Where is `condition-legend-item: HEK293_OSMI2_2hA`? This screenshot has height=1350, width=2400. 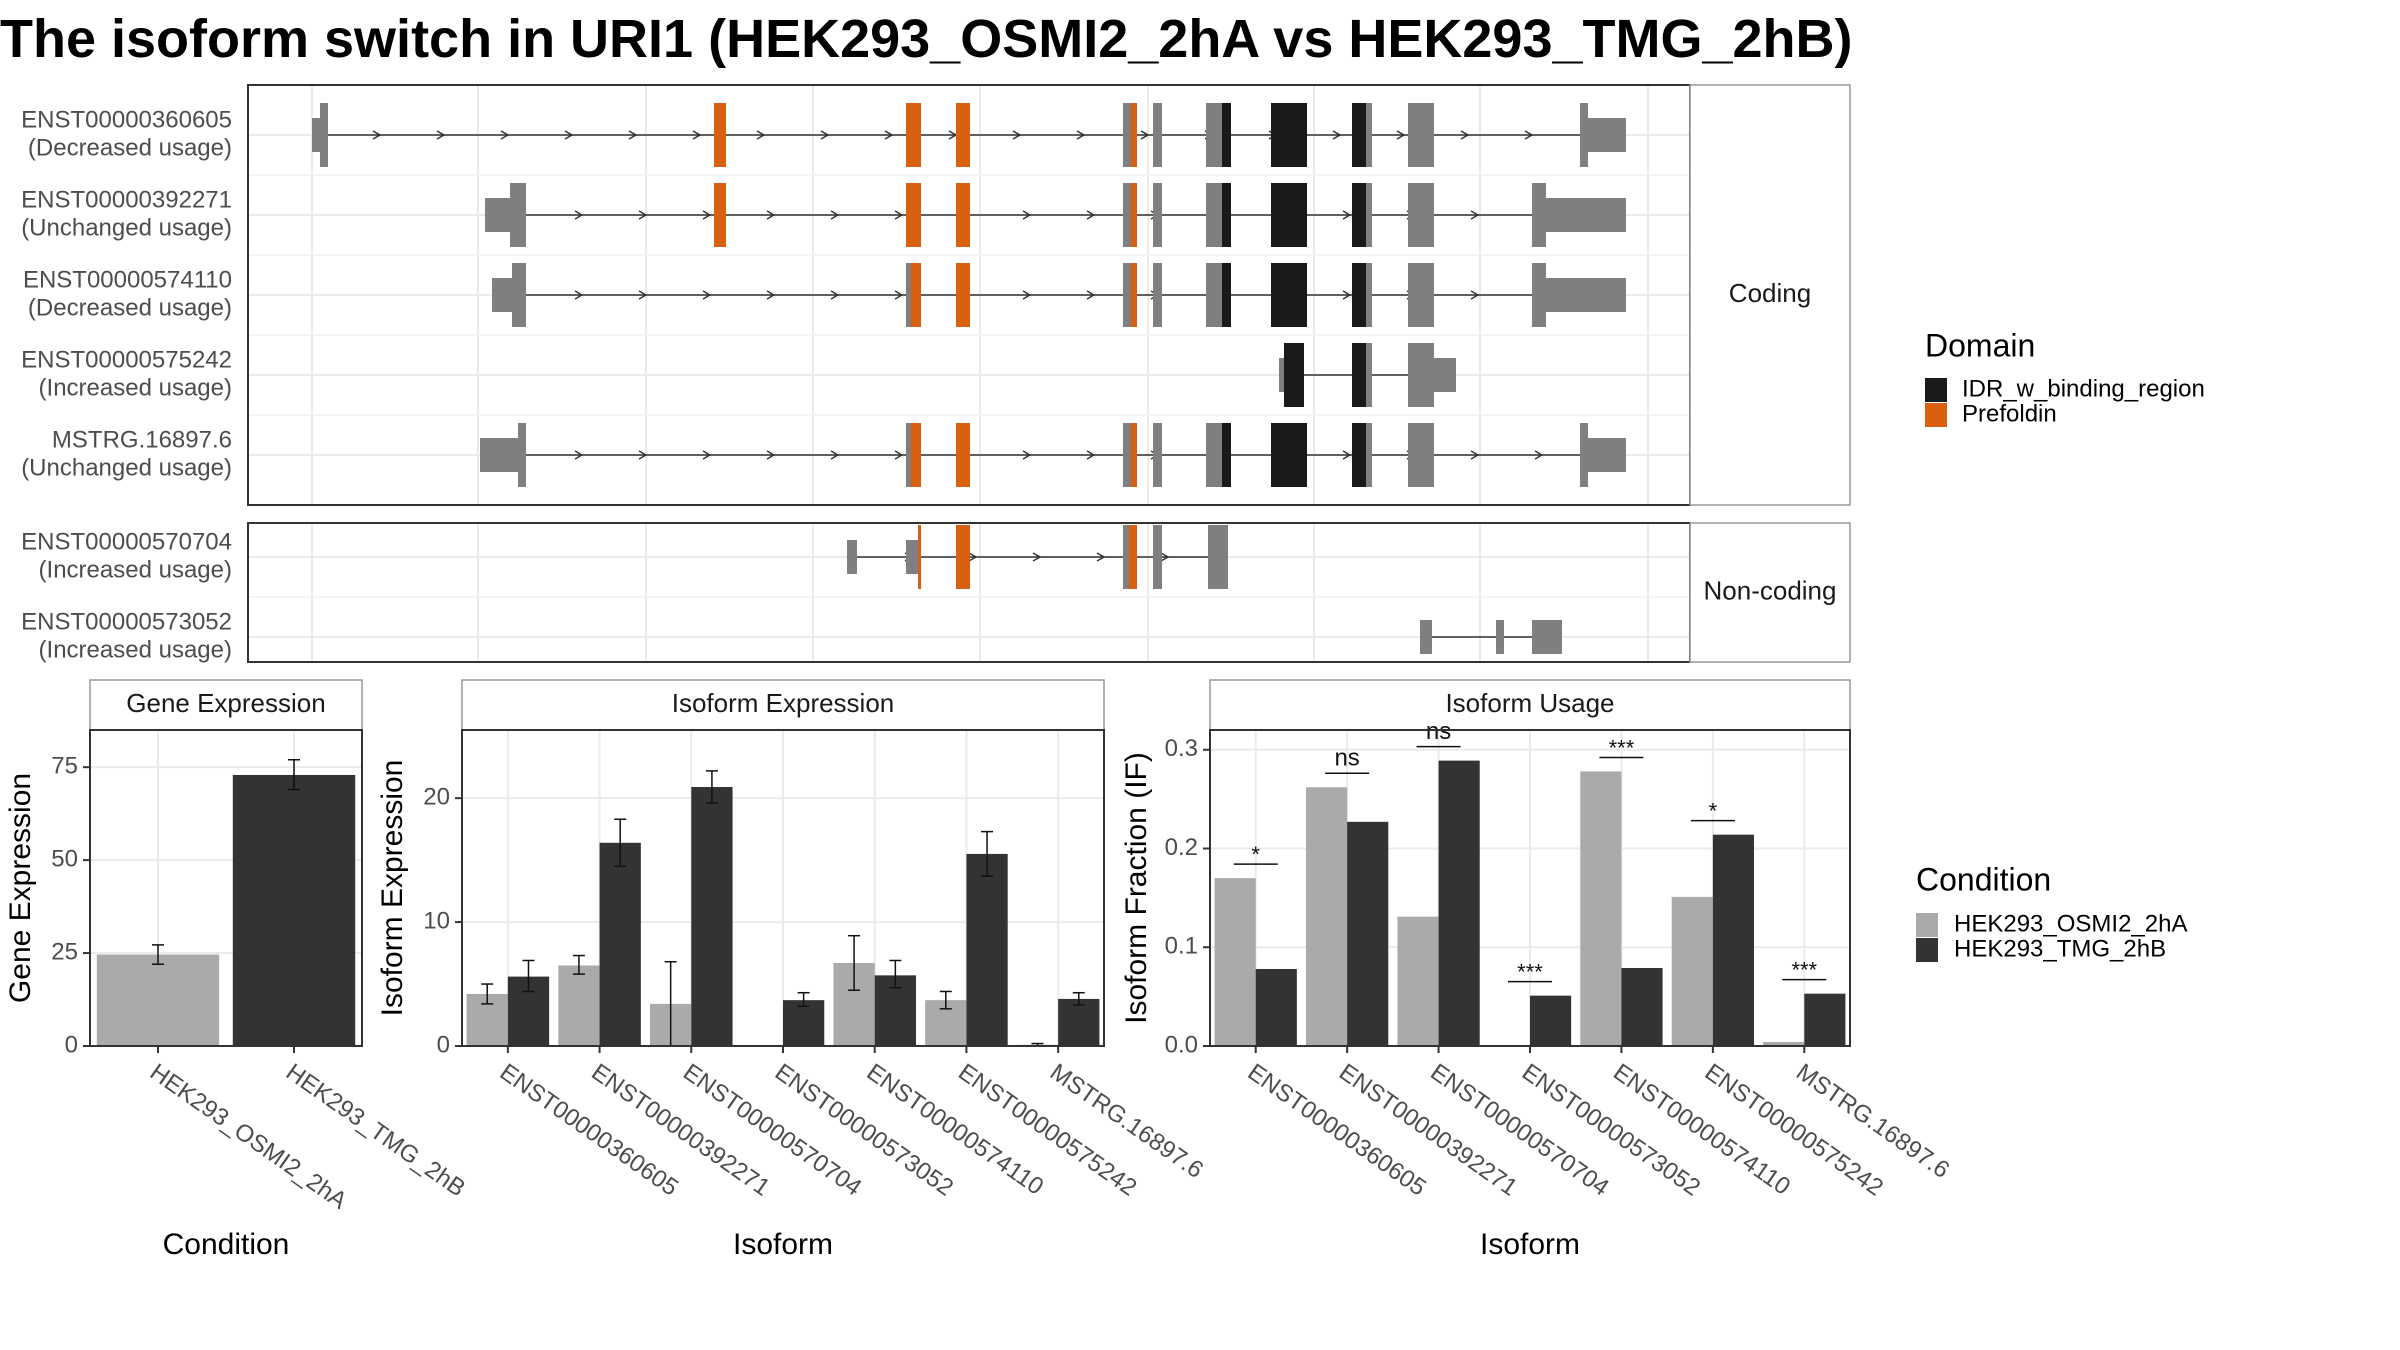
condition-legend-item: HEK293_OSMI2_2hA is located at coordinates (2070, 923).